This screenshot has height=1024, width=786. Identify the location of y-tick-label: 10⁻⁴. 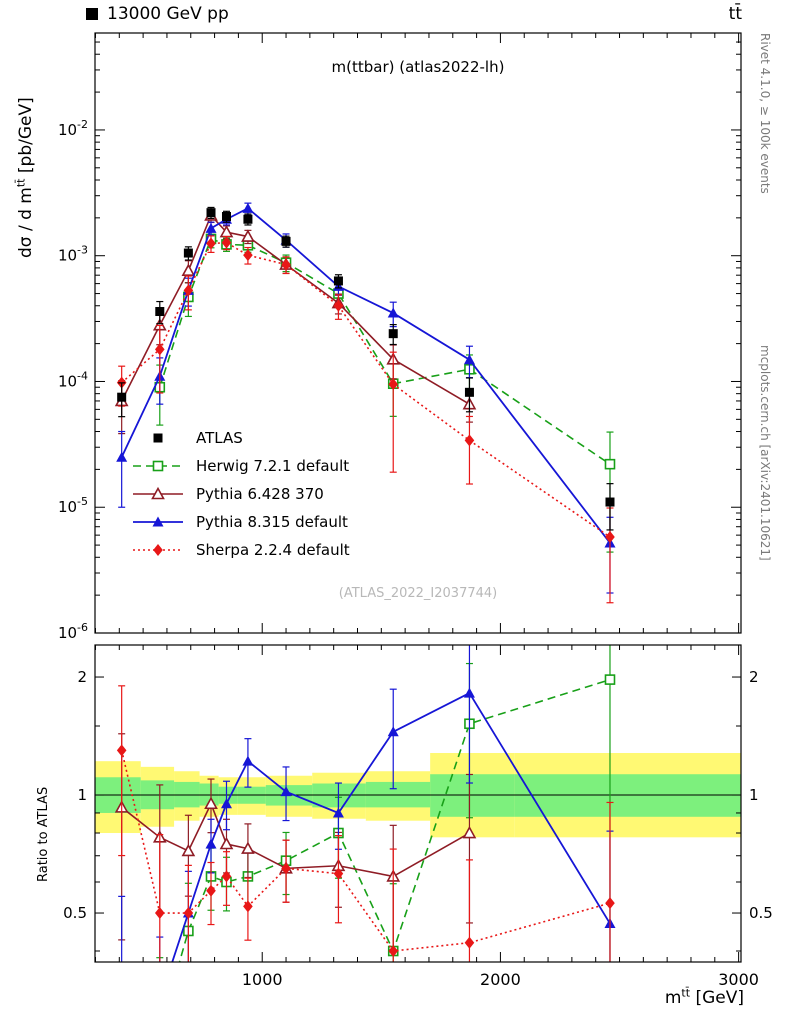
(73, 379).